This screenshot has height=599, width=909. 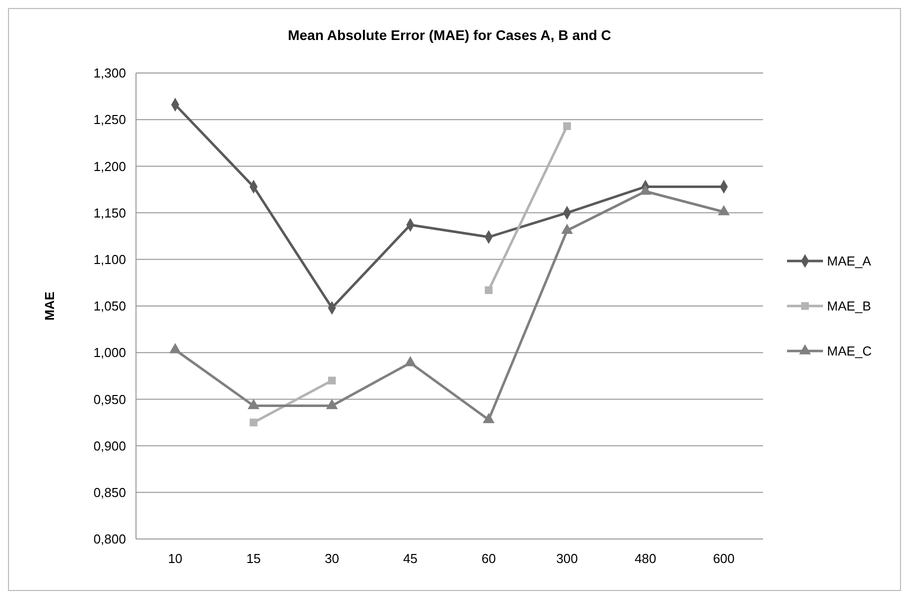 I want to click on x-tick-label: 30, so click(x=332, y=558).